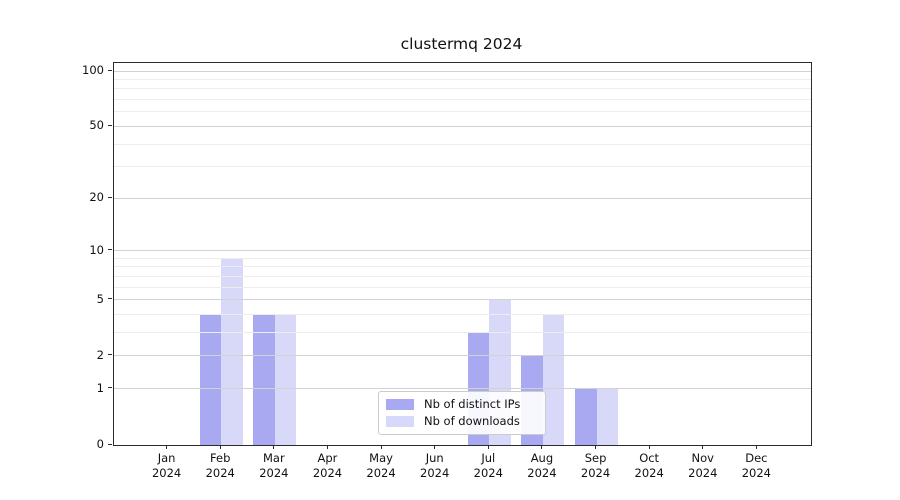  What do you see at coordinates (649, 447) in the screenshot?
I see `x-tick-oct` at bounding box center [649, 447].